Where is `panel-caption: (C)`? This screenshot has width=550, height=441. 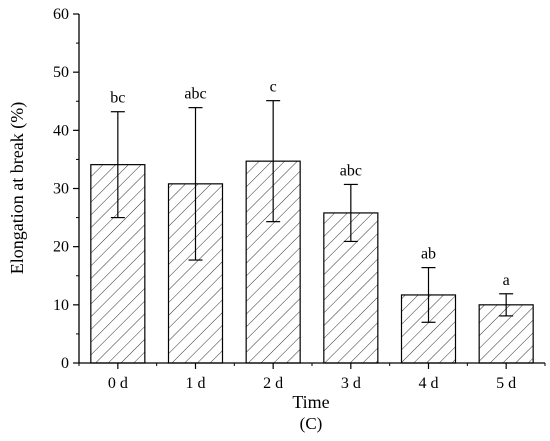 panel-caption: (C) is located at coordinates (311, 423).